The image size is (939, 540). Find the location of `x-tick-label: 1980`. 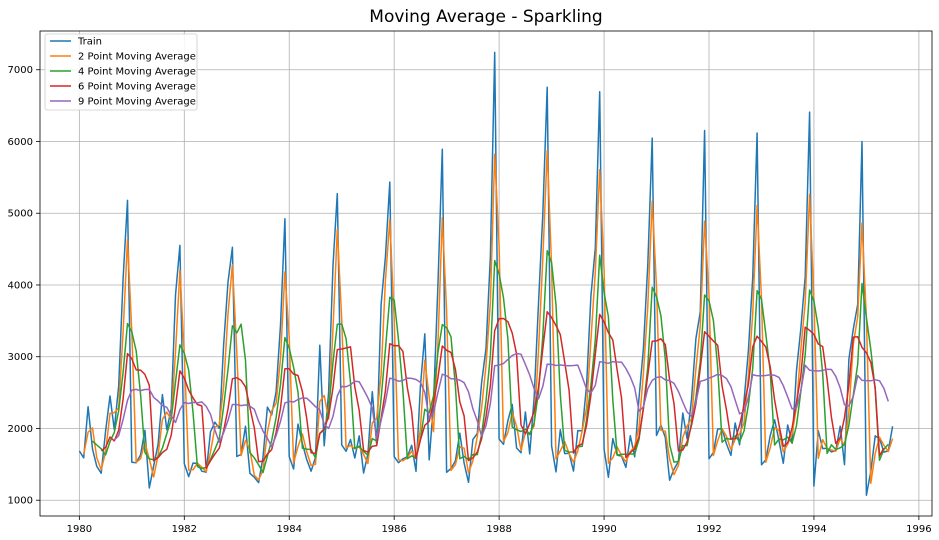

x-tick-label: 1980 is located at coordinates (79, 529).